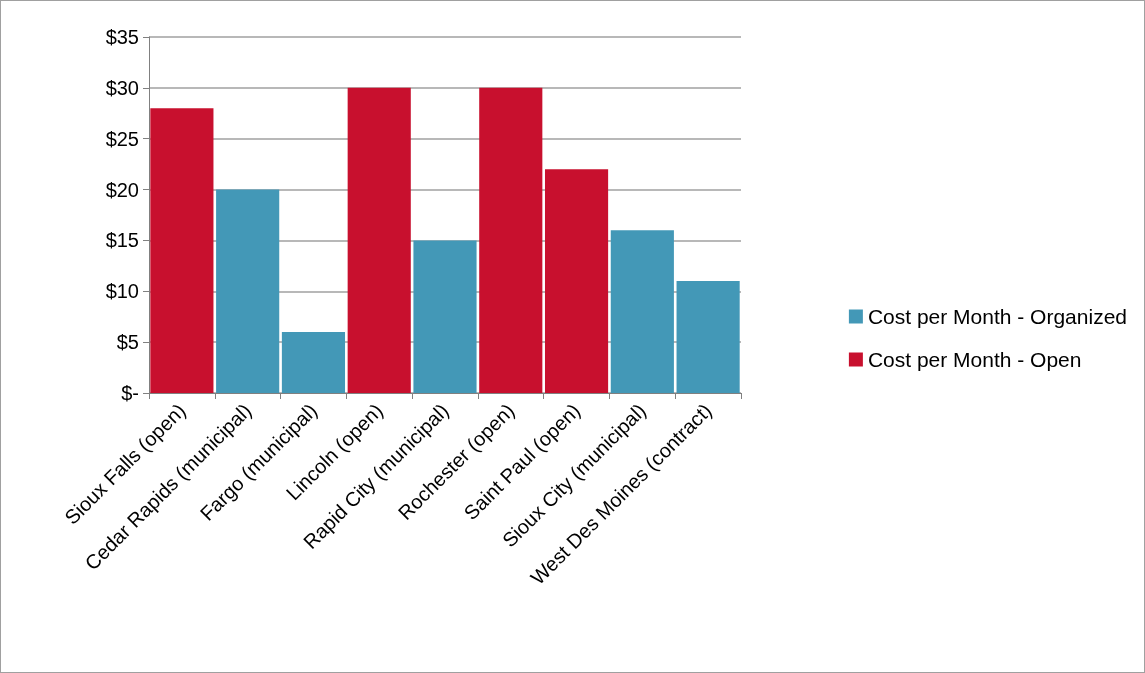  Describe the element at coordinates (997, 316) in the screenshot. I see `legend-label: Cost per Month - Organized` at that location.